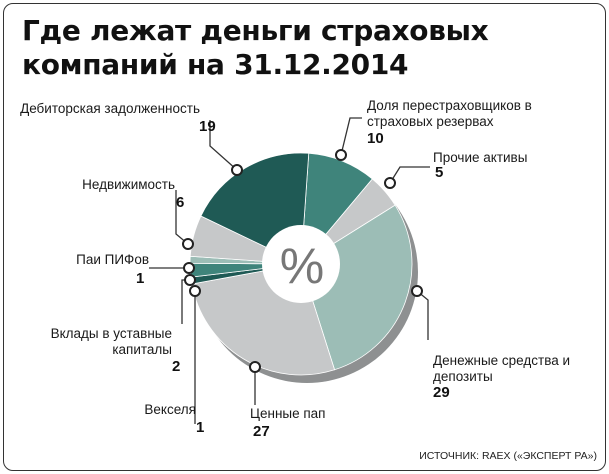 Image resolution: width=609 pixels, height=474 pixels. What do you see at coordinates (110, 108) in the screenshot?
I see `slice-label-9: Дебиторская задолженность` at bounding box center [110, 108].